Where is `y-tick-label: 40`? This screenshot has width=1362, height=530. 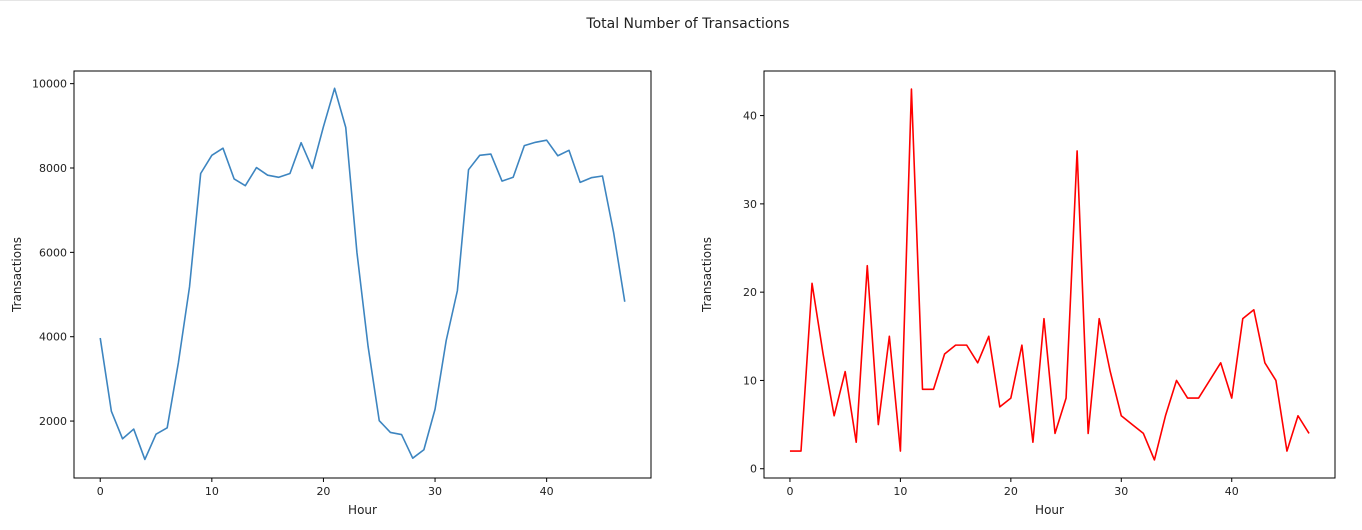 y-tick-label: 40 is located at coordinates (750, 116).